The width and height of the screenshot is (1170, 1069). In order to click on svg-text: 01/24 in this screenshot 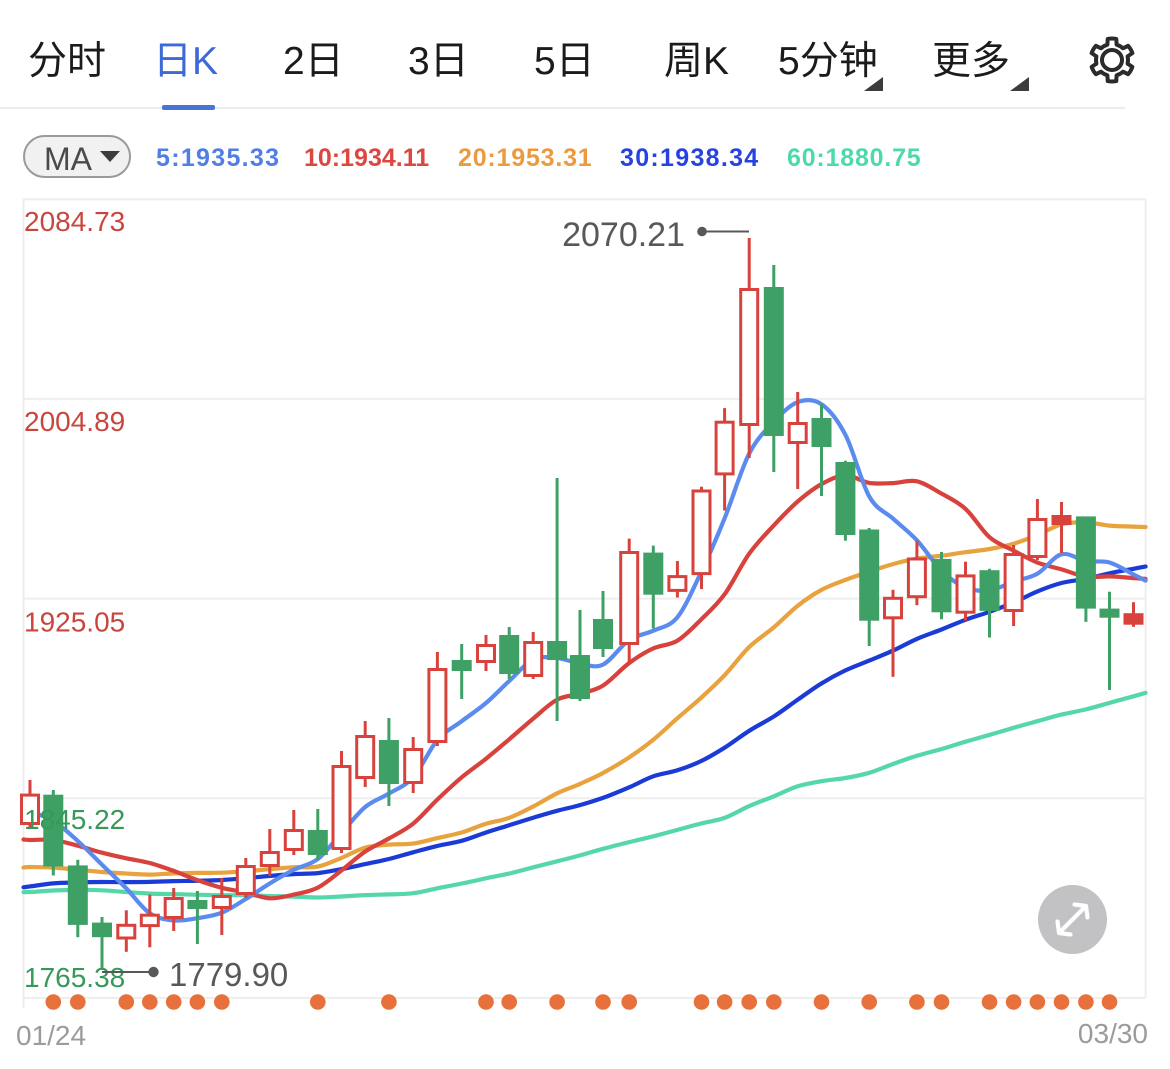, I will do `click(51, 1035)`.